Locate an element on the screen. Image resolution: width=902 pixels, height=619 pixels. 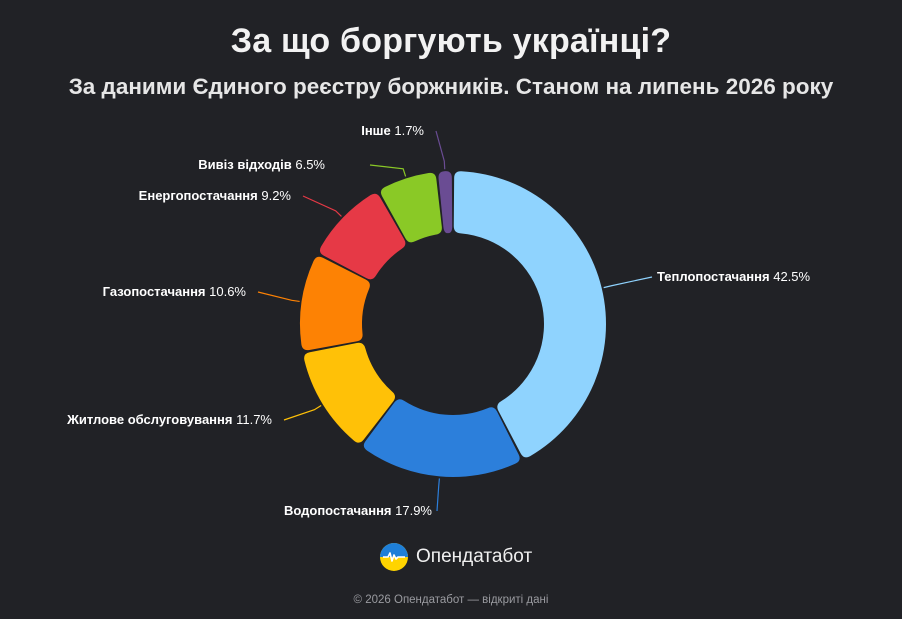
brand-name: Опендатабот is located at coordinates (474, 556).